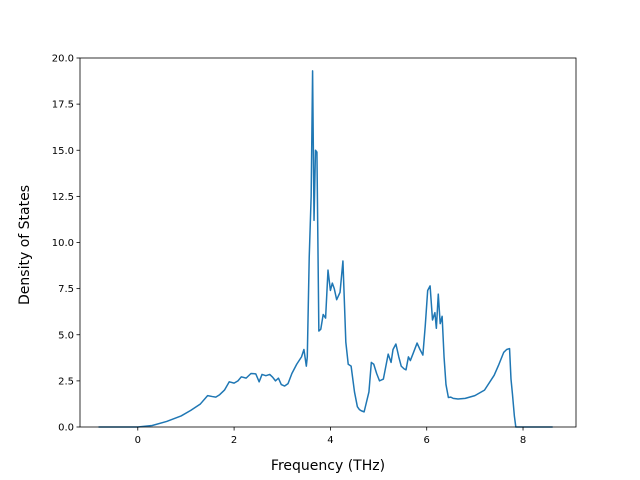 The width and height of the screenshot is (640, 480). I want to click on x-tick-label: 0, so click(138, 440).